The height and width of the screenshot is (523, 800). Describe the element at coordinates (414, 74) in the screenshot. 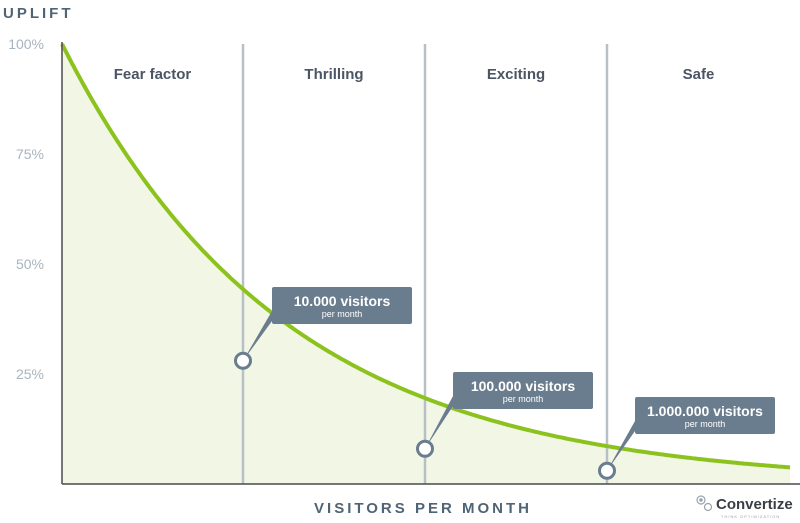

I see `zone-labels: Fear factor Thrilling Exciting Safe` at that location.